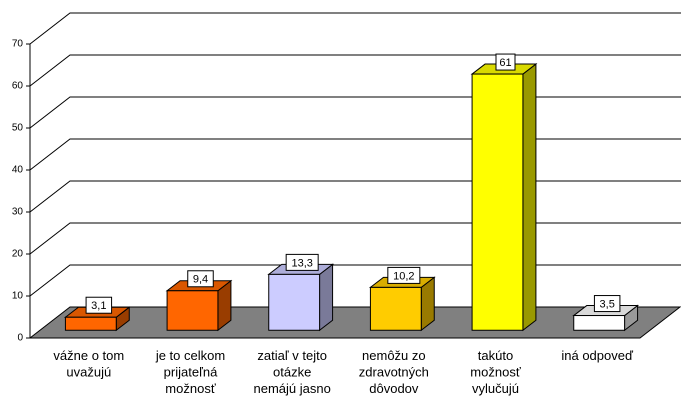 Image resolution: width=681 pixels, height=401 pixels. Describe the element at coordinates (18, 44) in the screenshot. I see `y-tick-label: 70` at that location.